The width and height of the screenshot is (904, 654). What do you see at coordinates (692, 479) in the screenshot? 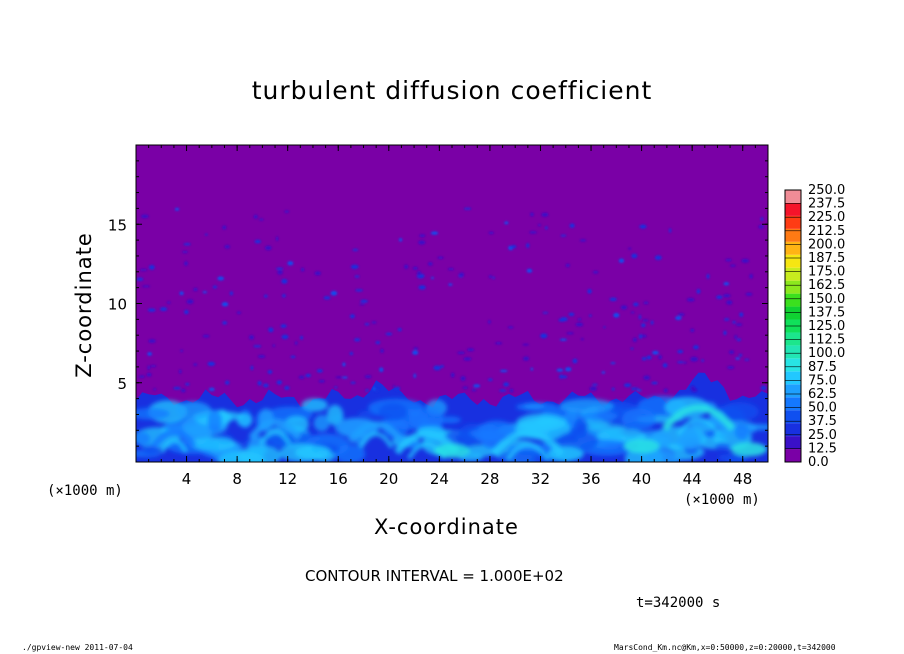
I see `x-tick-label: 44` at bounding box center [692, 479].